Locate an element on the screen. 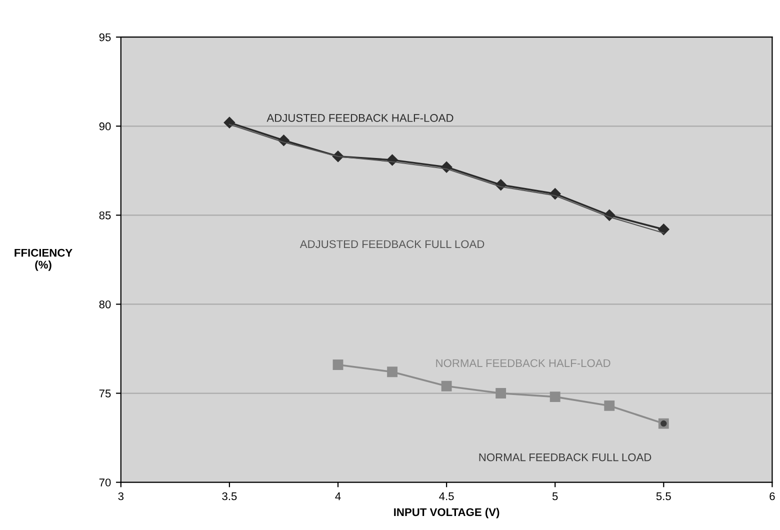  x-tick-label: 6 is located at coordinates (772, 496).